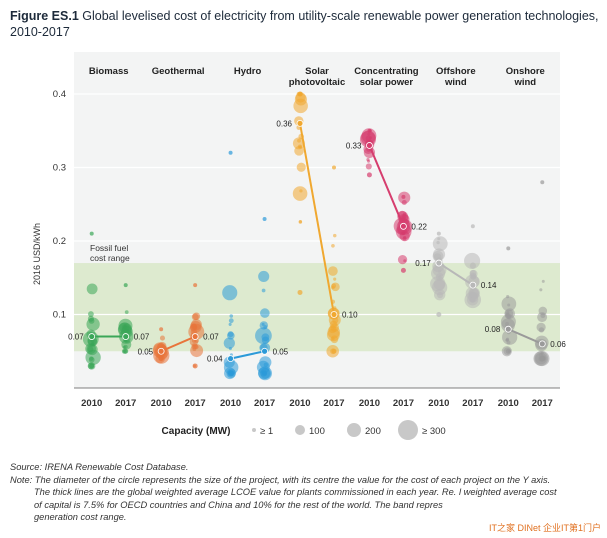 This screenshot has height=538, width=607. Describe the element at coordinates (386, 71) in the screenshot. I see `technology-name: Concentrating` at that location.